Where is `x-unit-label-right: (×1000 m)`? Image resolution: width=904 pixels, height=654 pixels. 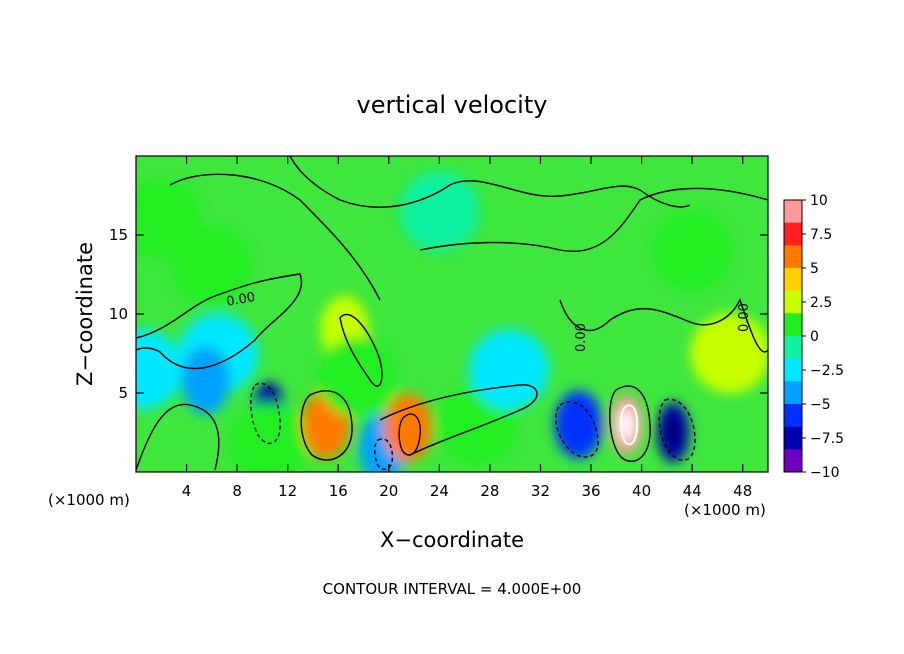 x-unit-label-right: (×1000 m) is located at coordinates (725, 510).